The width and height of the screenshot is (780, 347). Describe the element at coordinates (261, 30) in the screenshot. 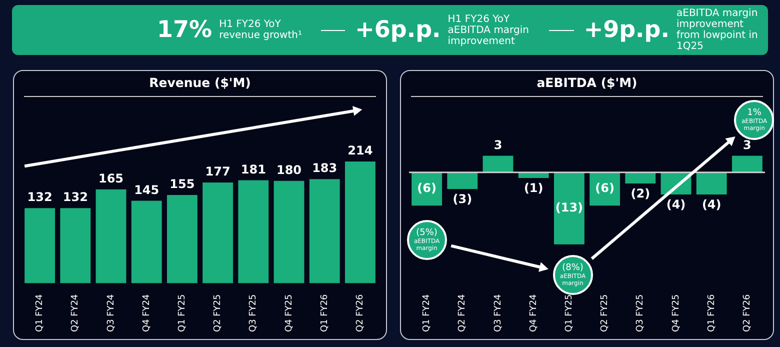

I see `text: H1 FY26 YoY revenue growth¹` at that location.